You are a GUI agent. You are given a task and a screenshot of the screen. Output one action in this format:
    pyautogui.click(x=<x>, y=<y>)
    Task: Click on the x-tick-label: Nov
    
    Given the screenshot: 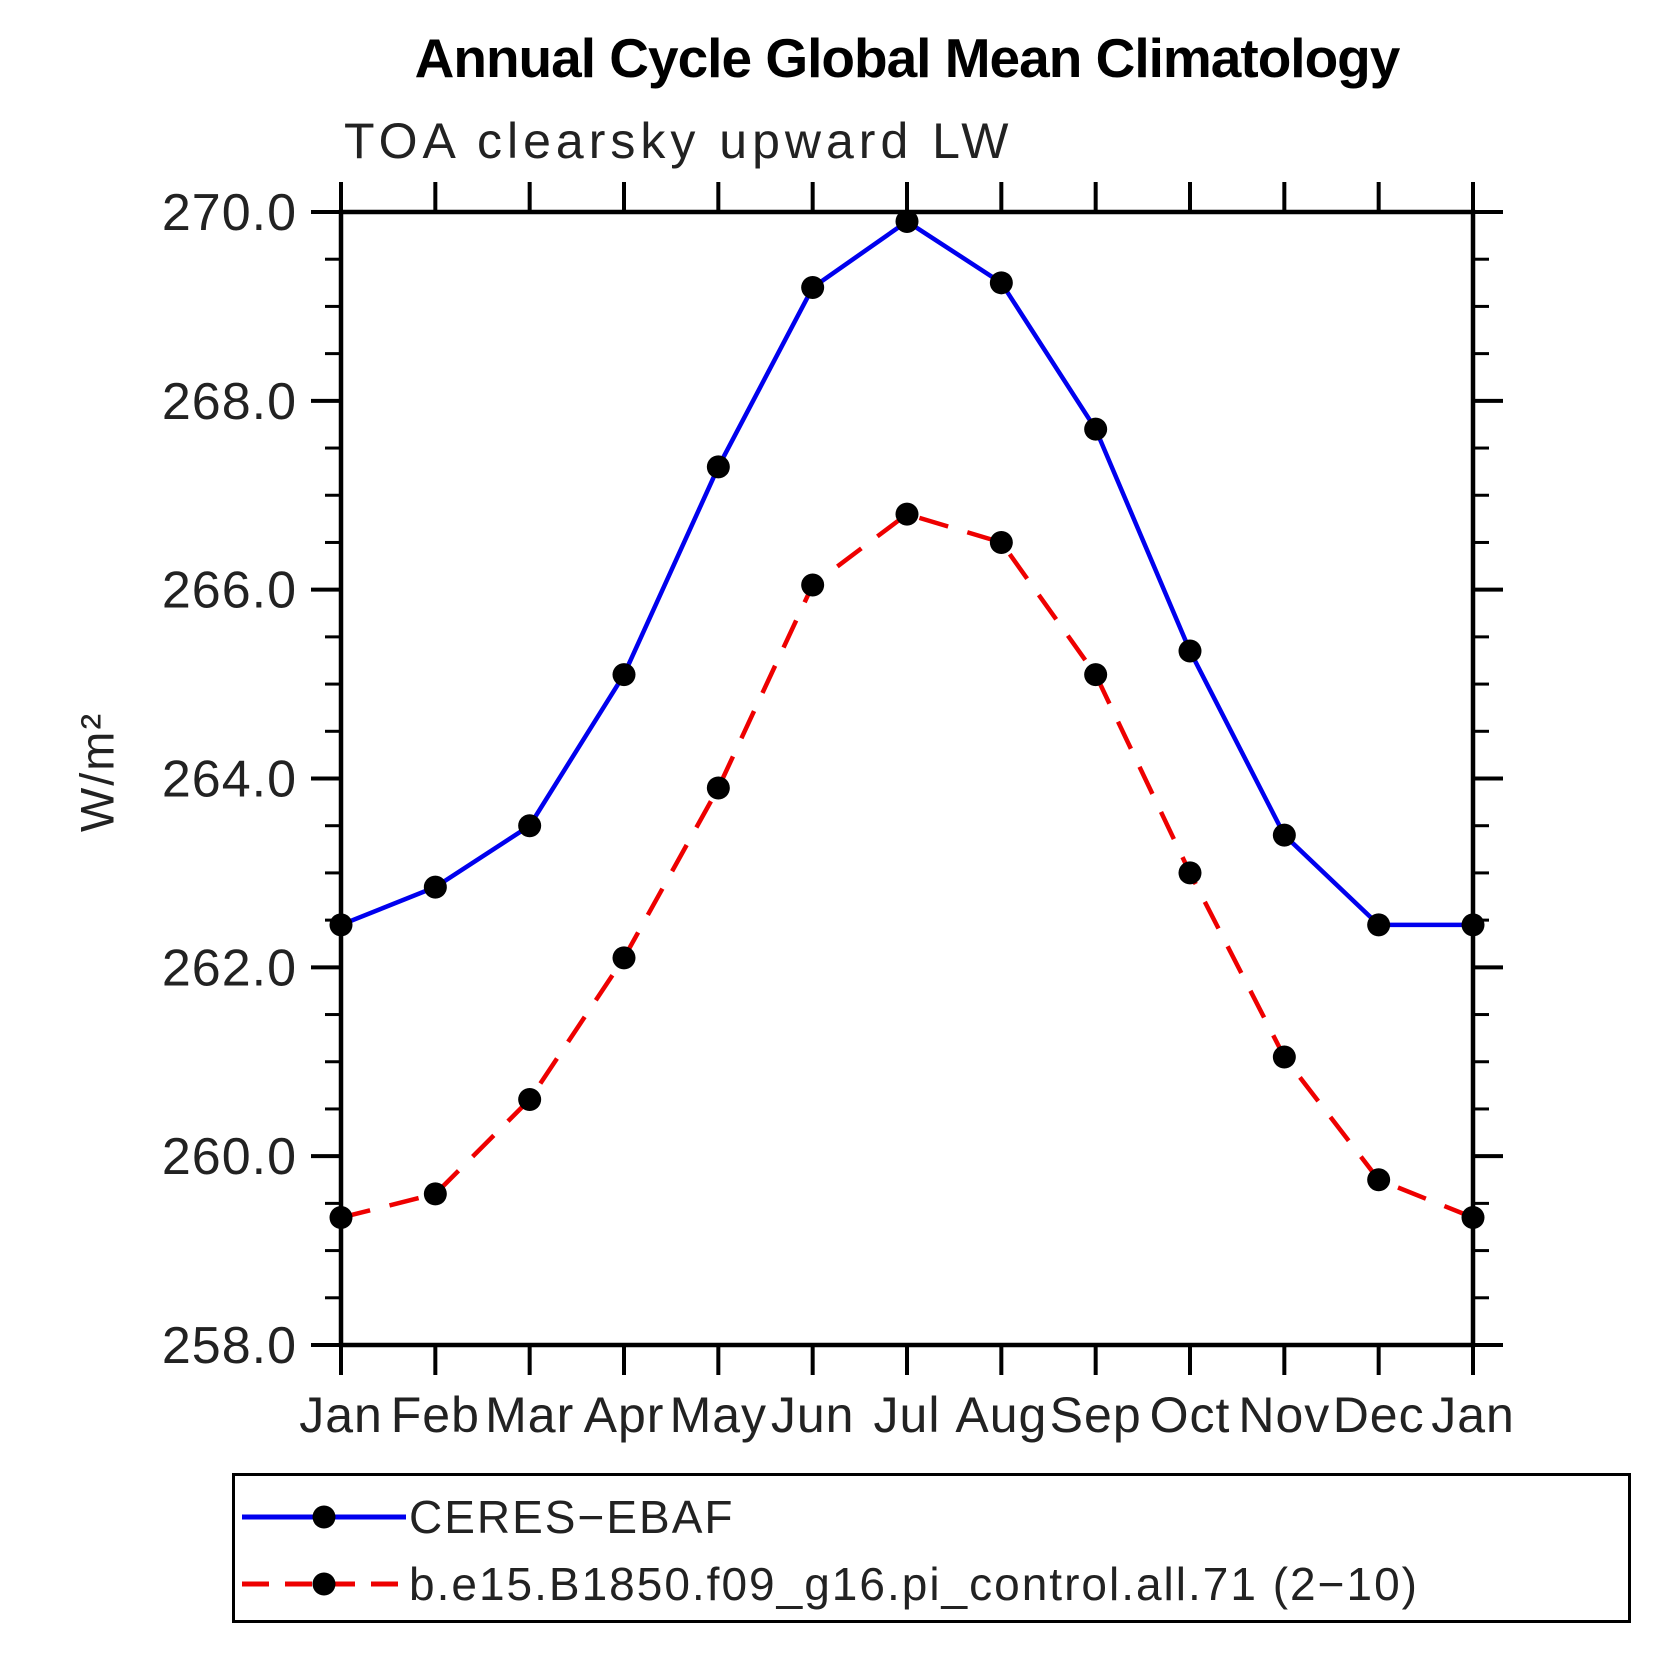 What is the action you would take?
    pyautogui.click(x=1284, y=1415)
    